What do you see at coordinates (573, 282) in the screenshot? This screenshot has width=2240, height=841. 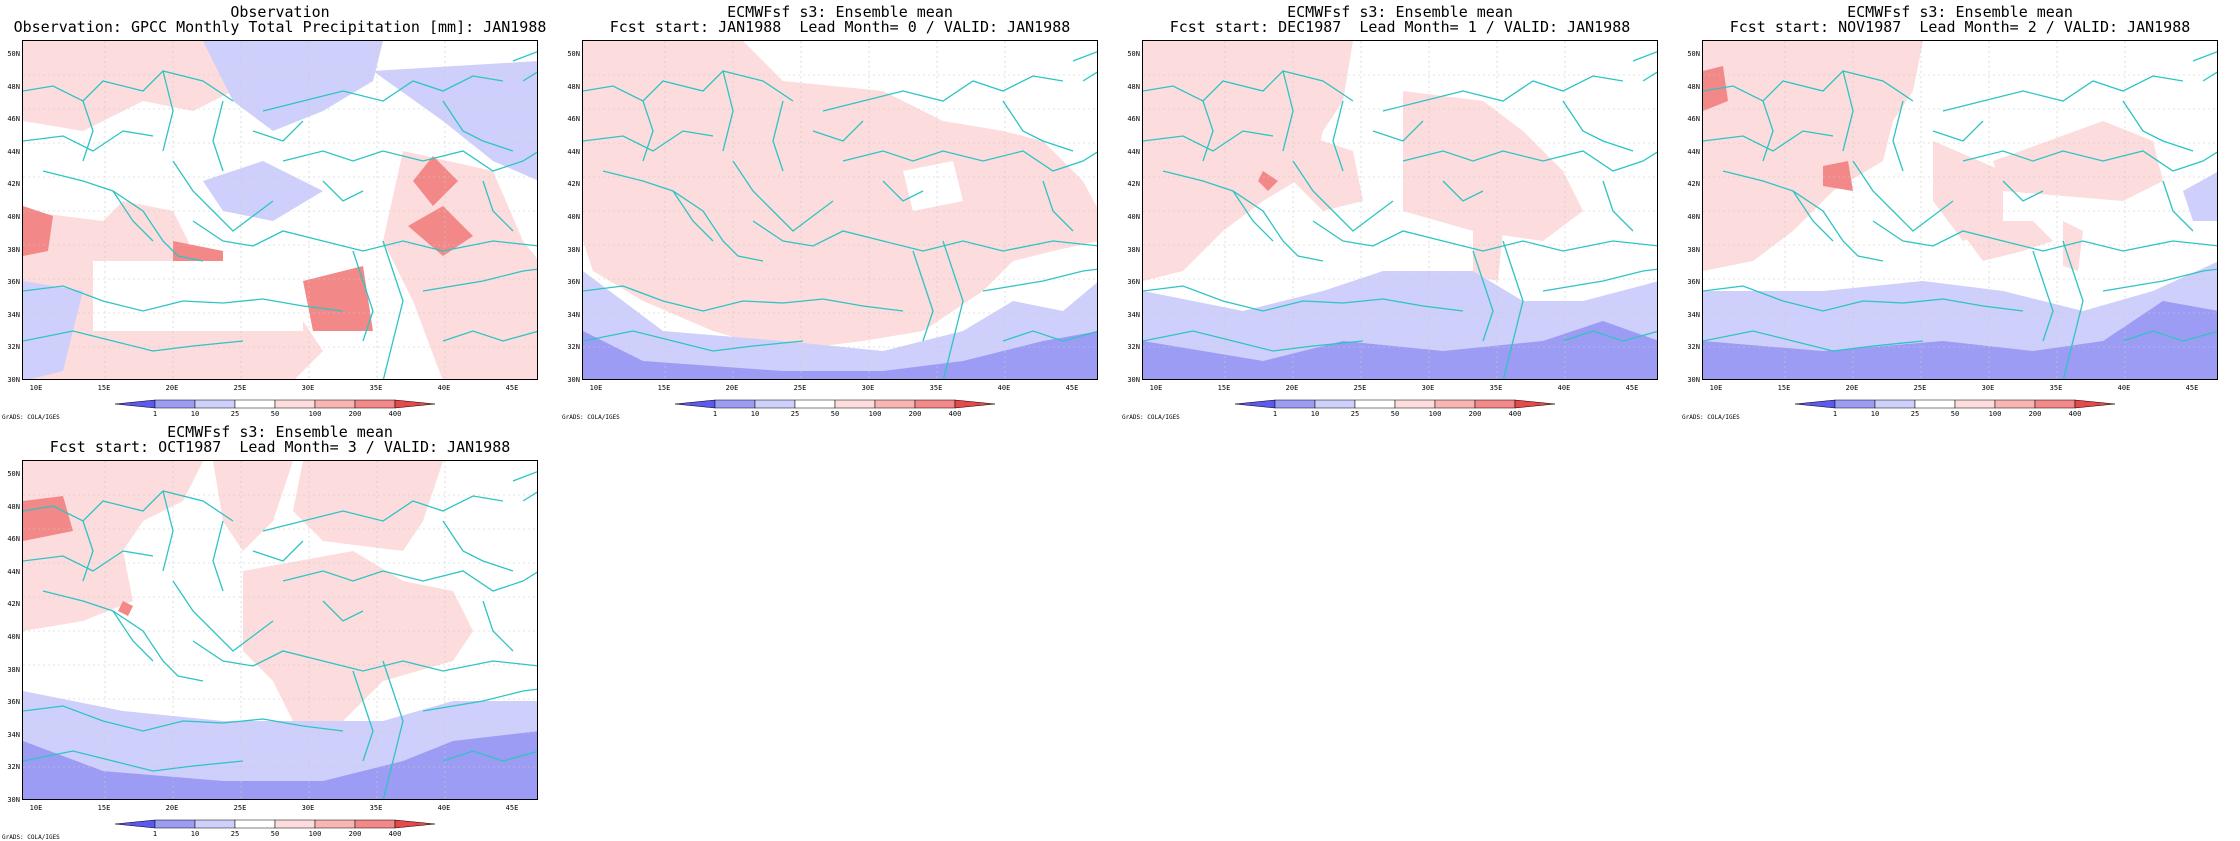 I see `lat-label: 36N` at bounding box center [573, 282].